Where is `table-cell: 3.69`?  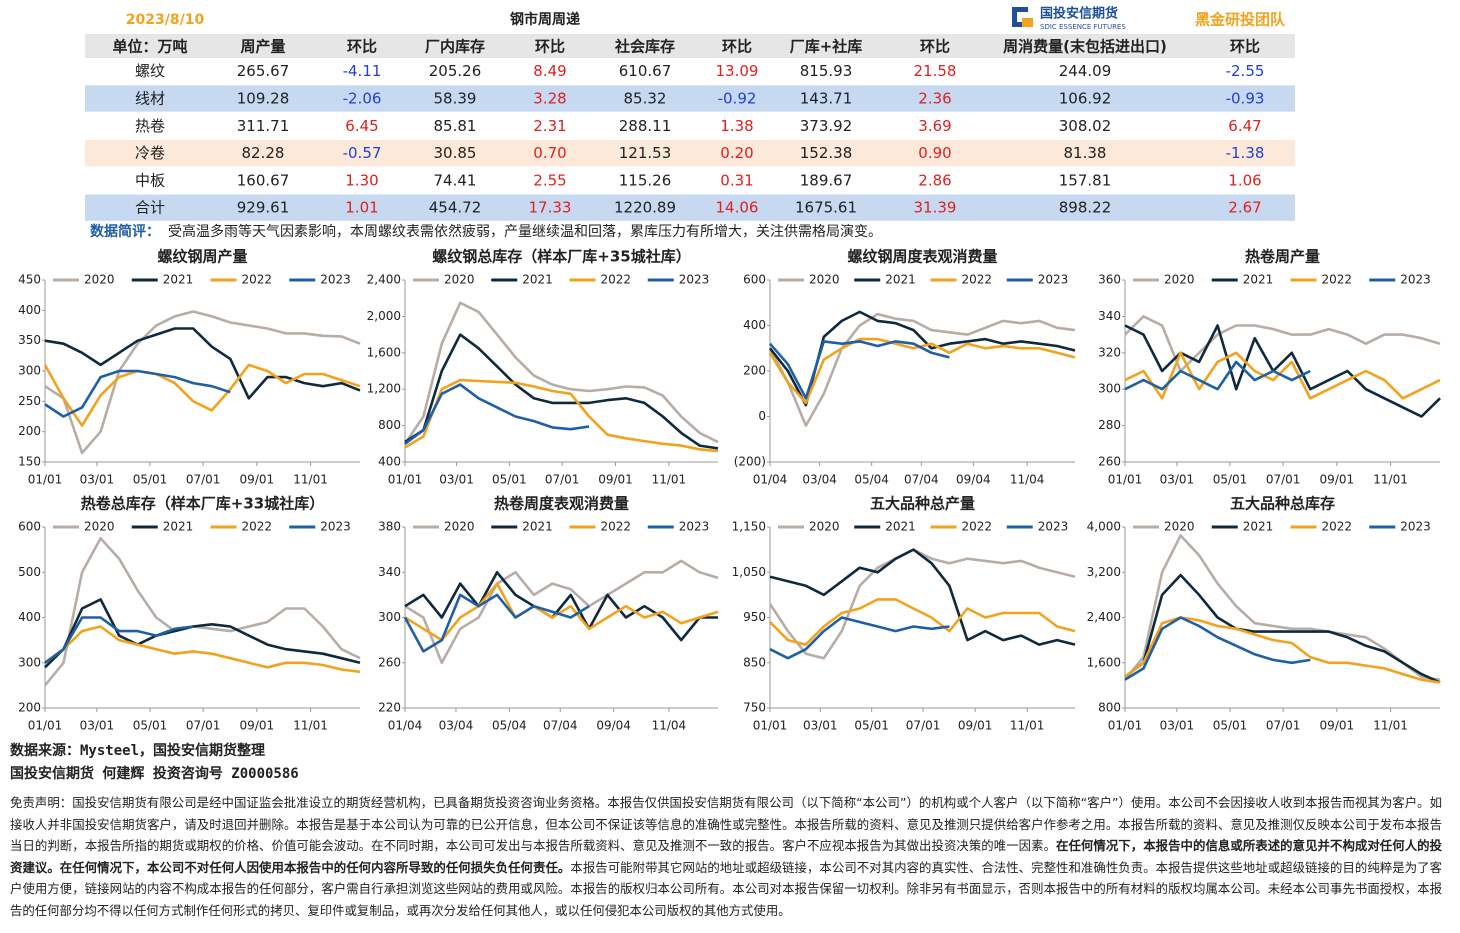 table-cell: 3.69 is located at coordinates (934, 126).